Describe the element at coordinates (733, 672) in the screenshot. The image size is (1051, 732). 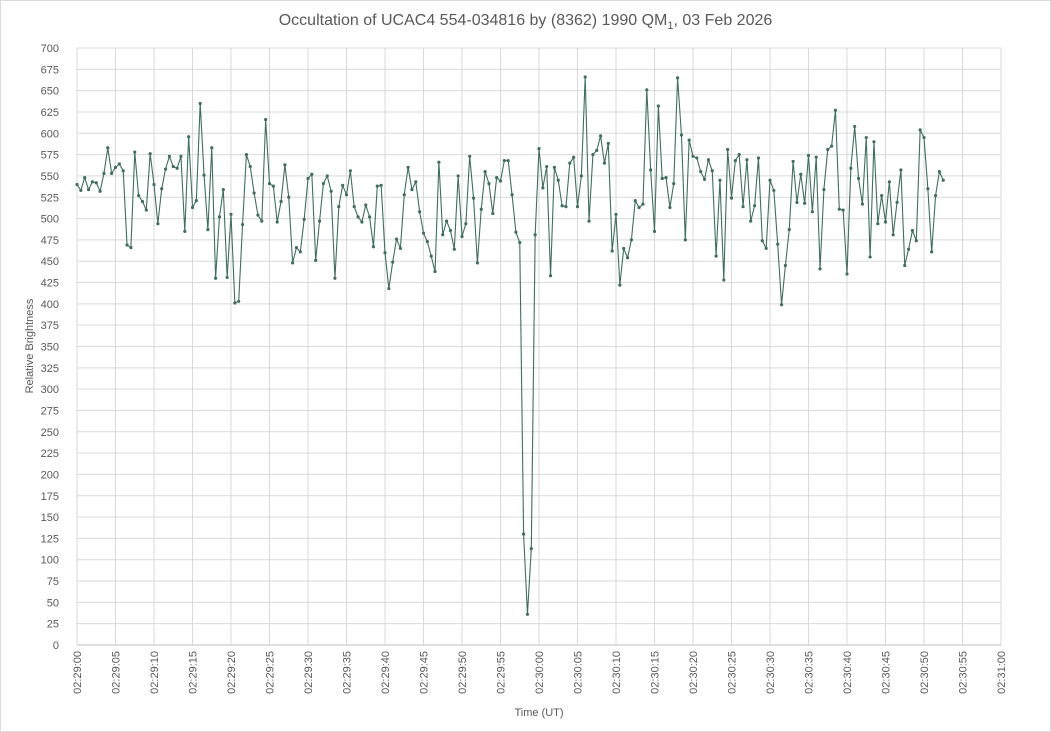
I see `x-tick-label: 02:30:25` at that location.